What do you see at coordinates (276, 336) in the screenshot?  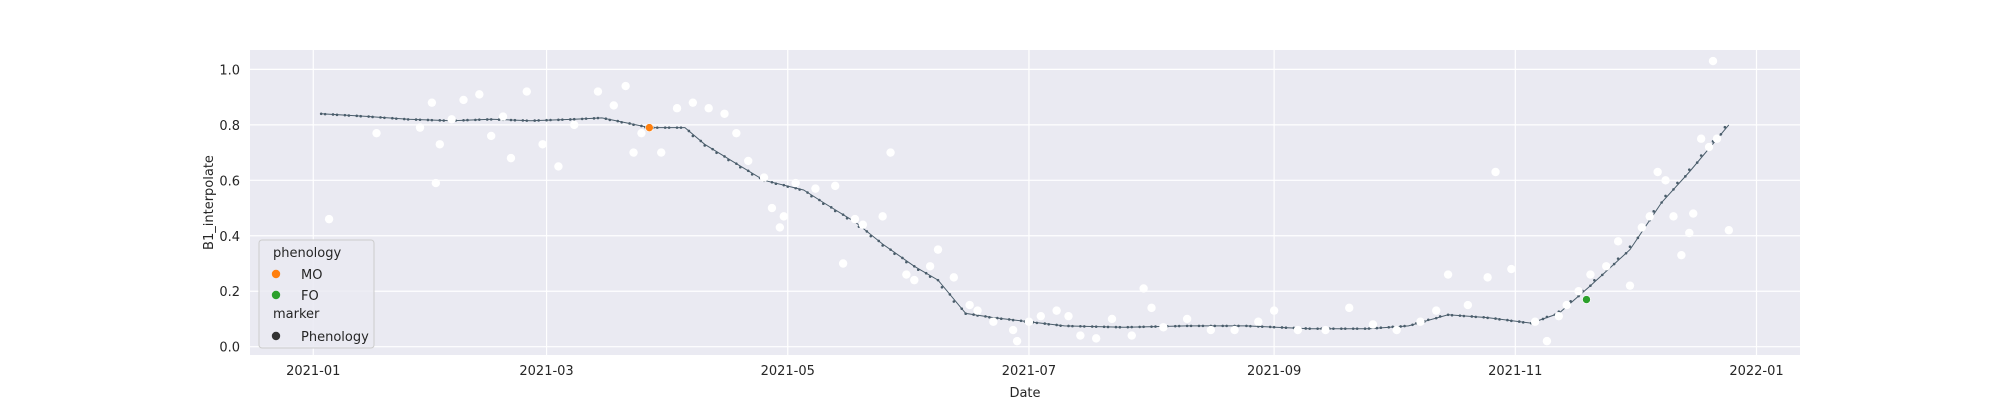 I see `legend-phenology-marker` at bounding box center [276, 336].